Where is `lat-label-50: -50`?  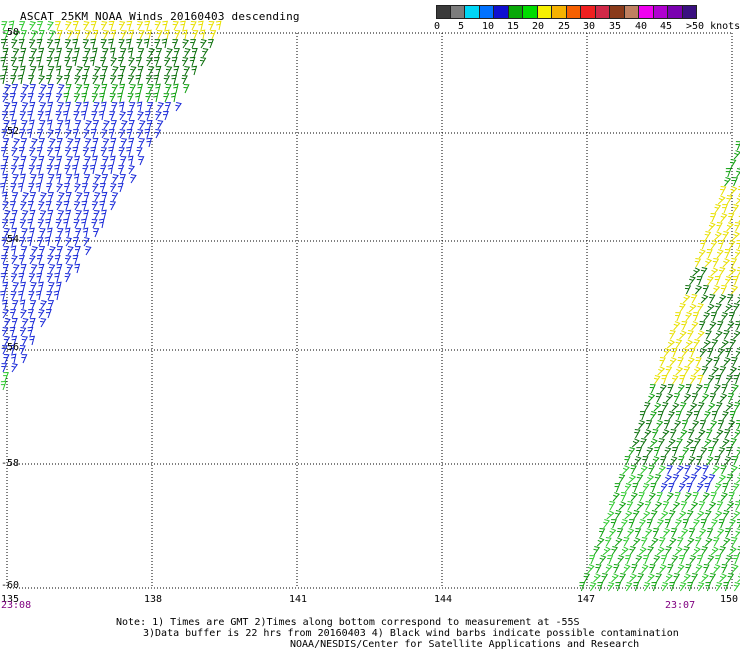 lat-label-50: -50 is located at coordinates (10, 32).